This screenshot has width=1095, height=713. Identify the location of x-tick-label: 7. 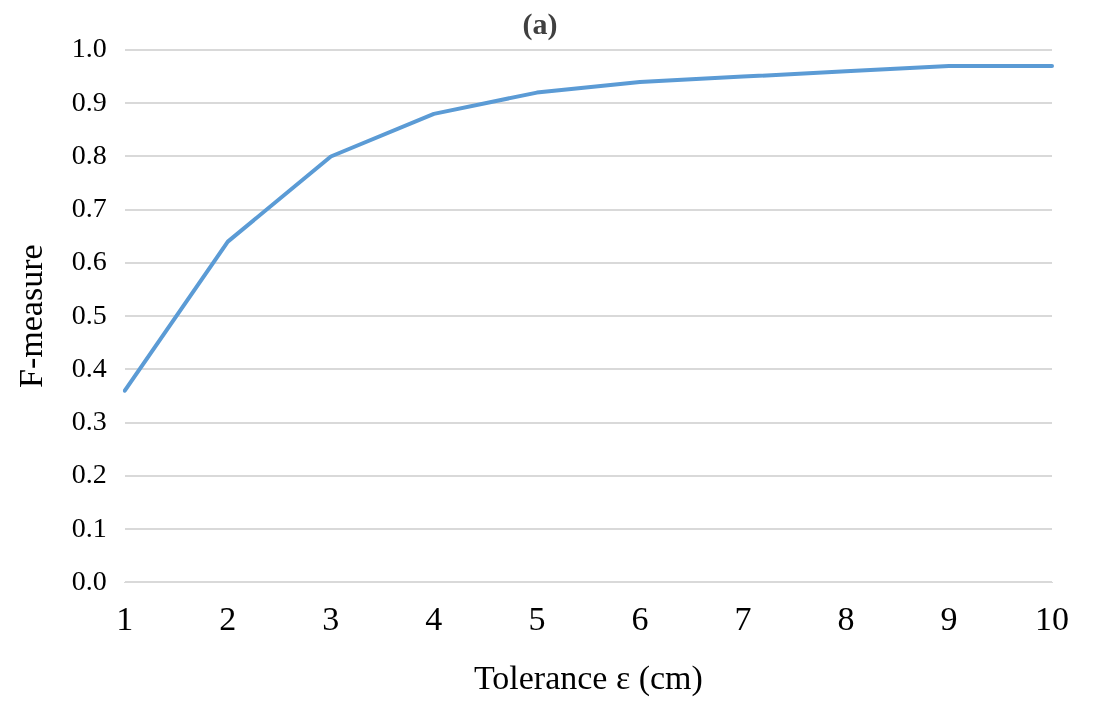
(743, 618).